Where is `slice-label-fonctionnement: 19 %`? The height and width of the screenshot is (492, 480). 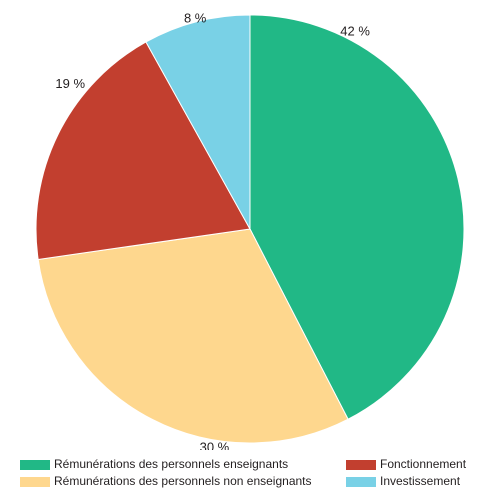 slice-label-fonctionnement: 19 % is located at coordinates (70, 83).